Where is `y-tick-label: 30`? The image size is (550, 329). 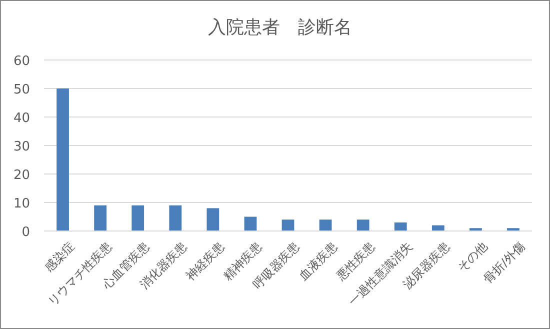
y-tick-label: 30 is located at coordinates (21, 147).